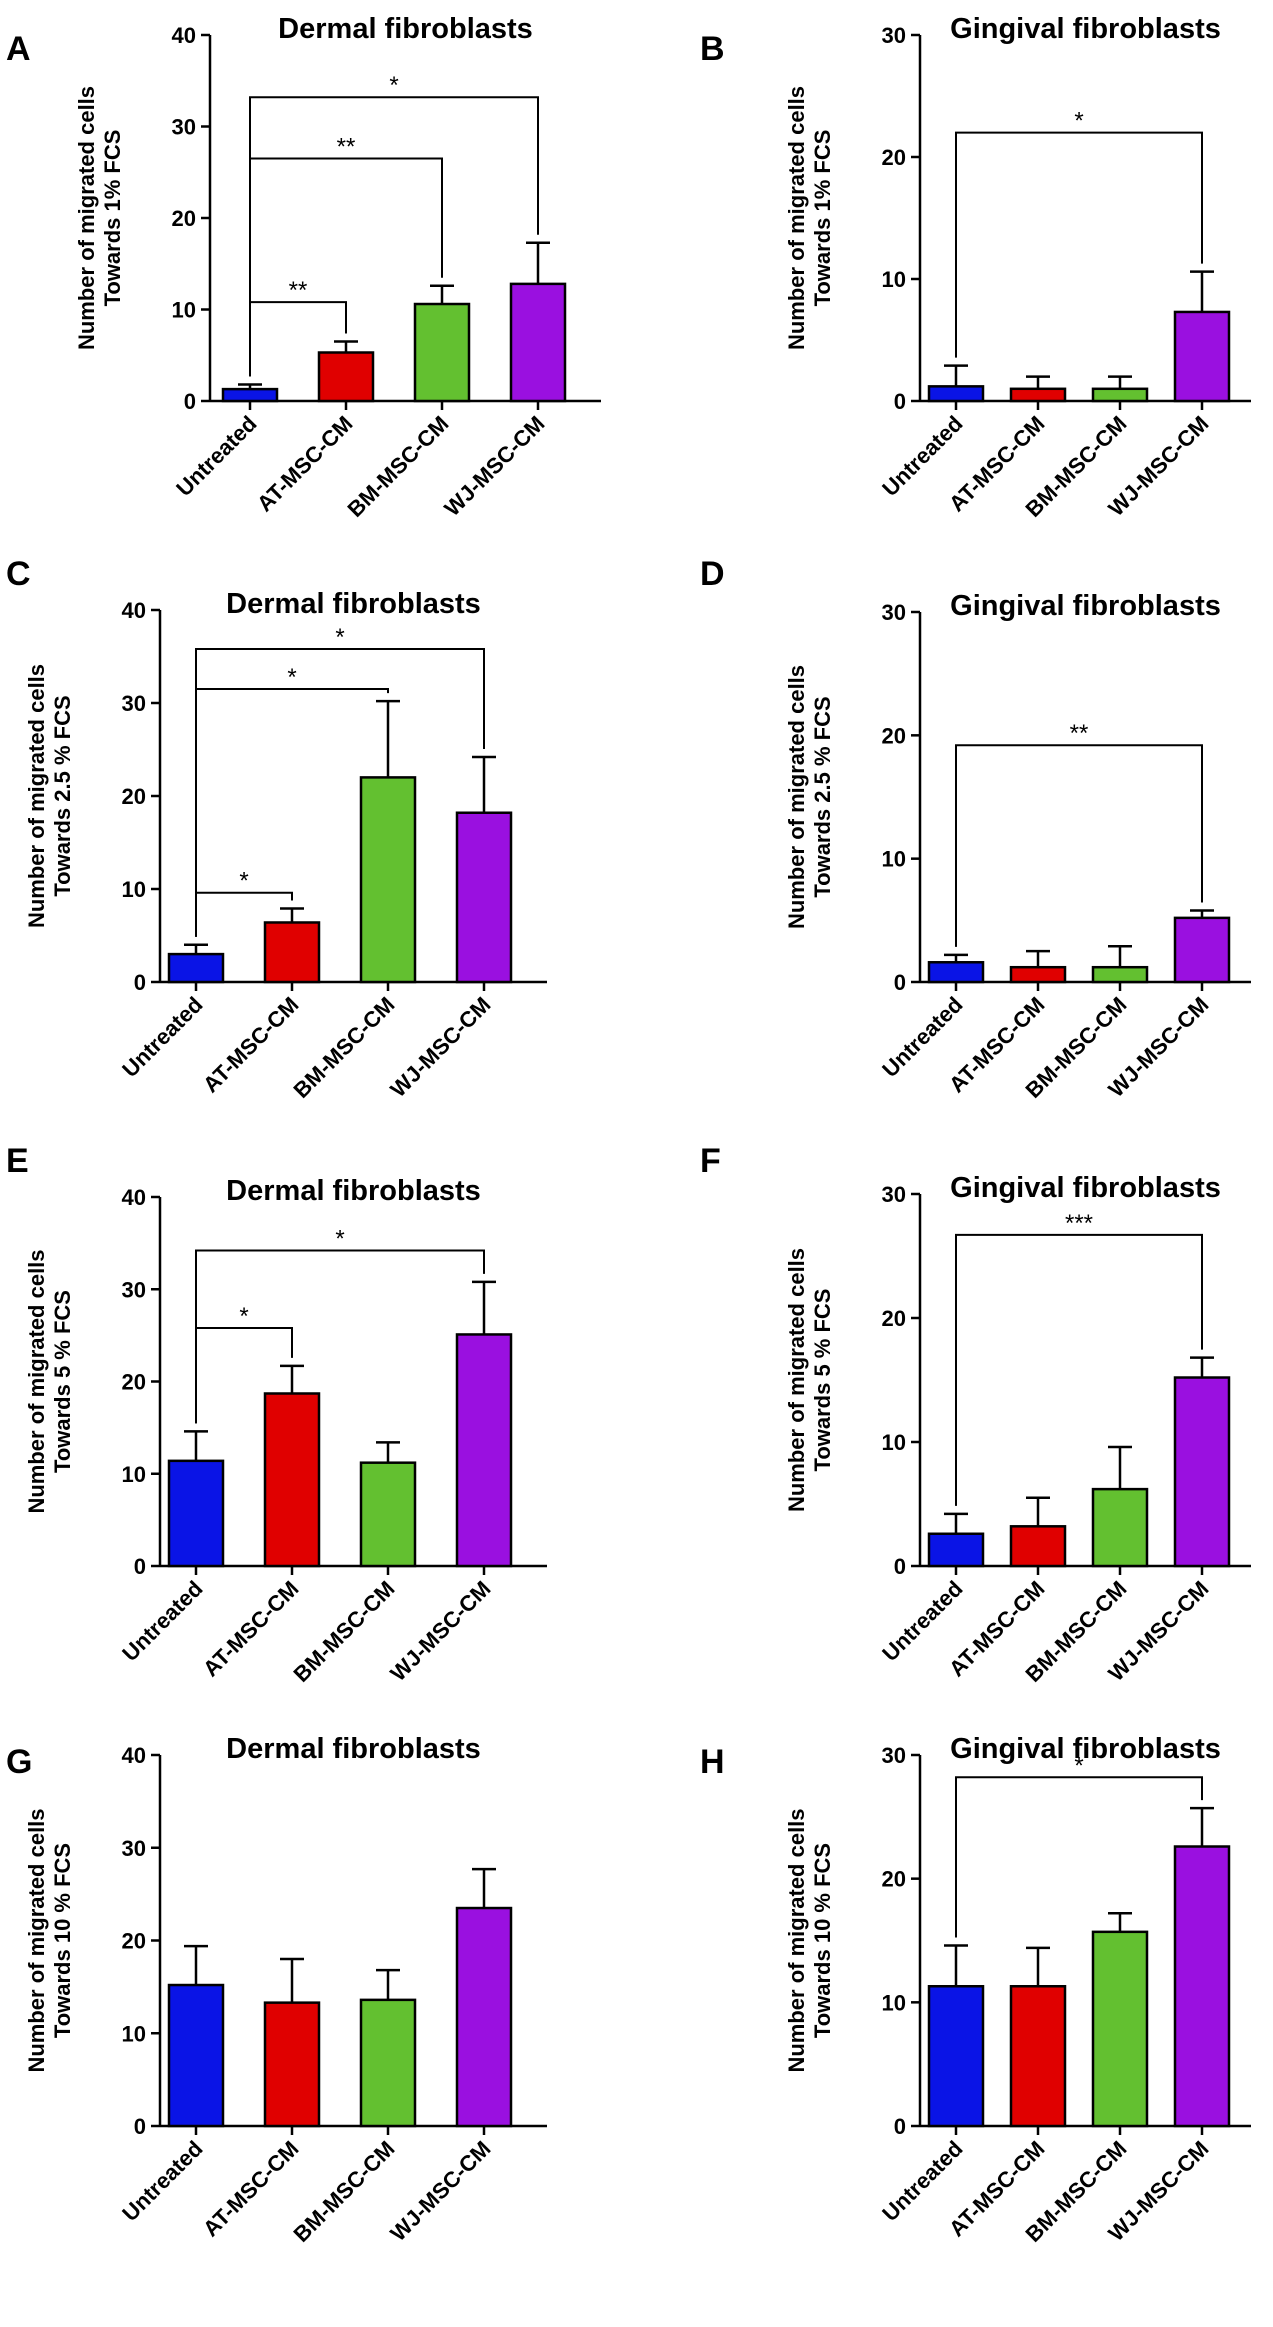 This screenshot has width=1273, height=2327. Describe the element at coordinates (440, 1631) in the screenshot. I see `x-tick-label: WJ-MSC-CM` at that location.